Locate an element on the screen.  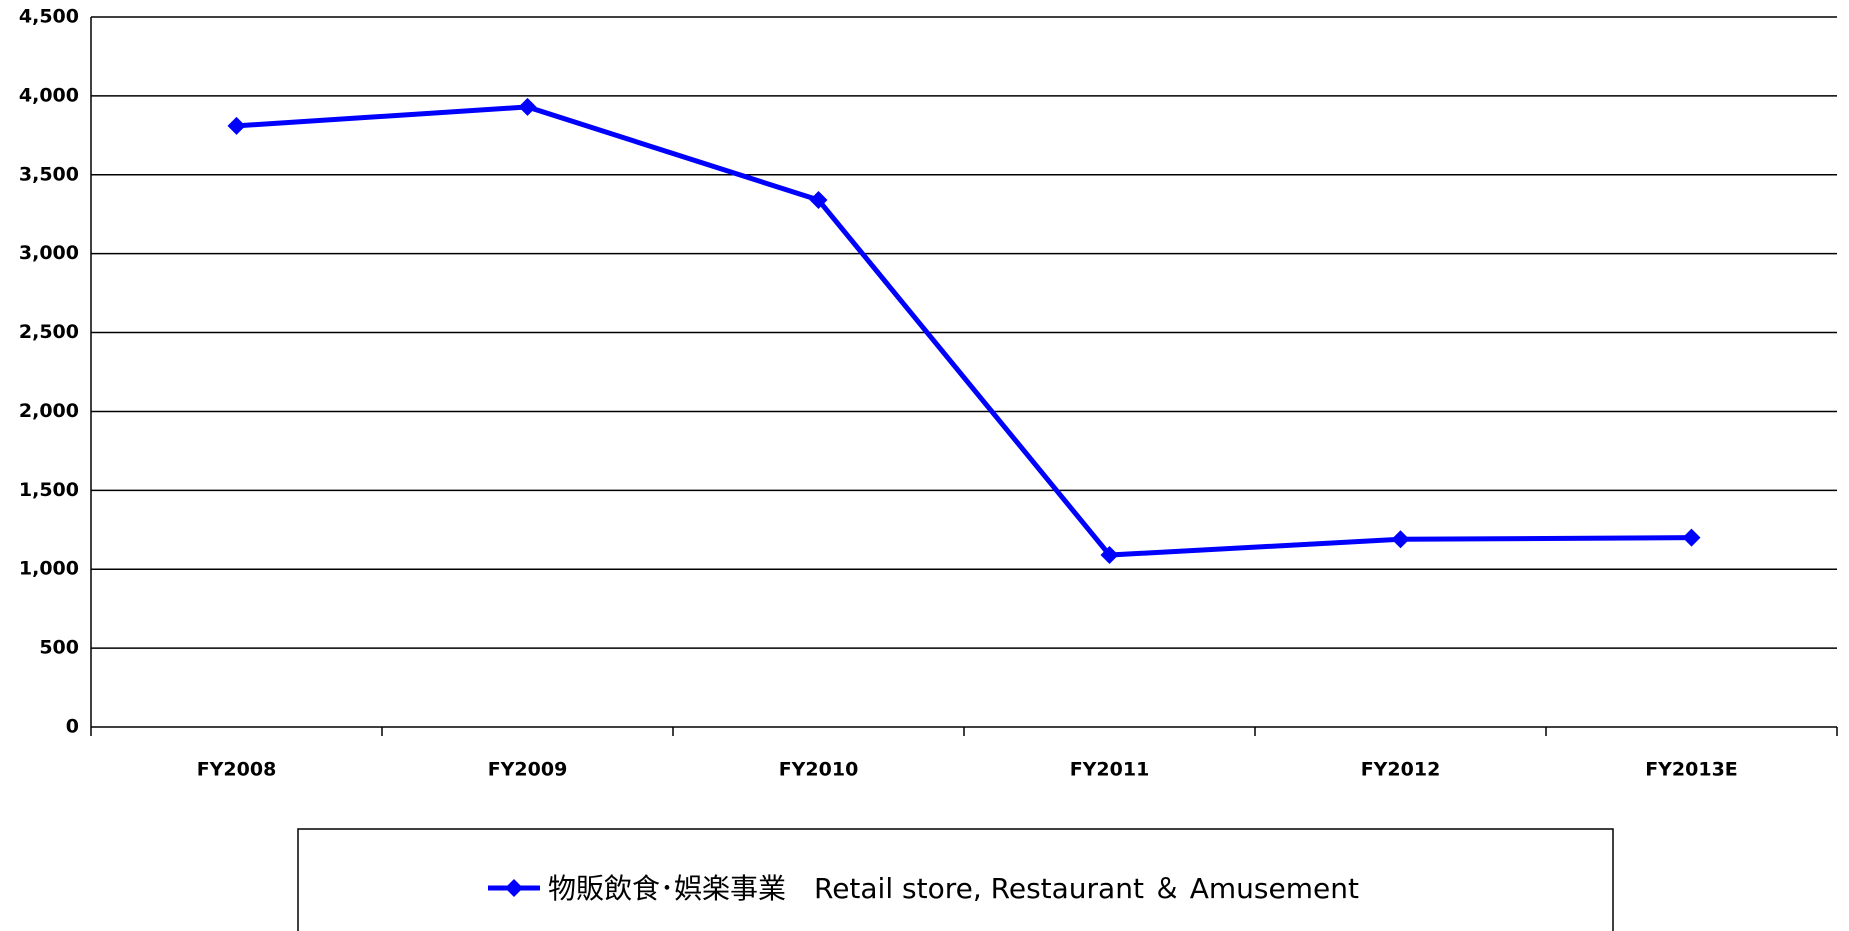
y-tick-label: 3,000 is located at coordinates (49, 253).